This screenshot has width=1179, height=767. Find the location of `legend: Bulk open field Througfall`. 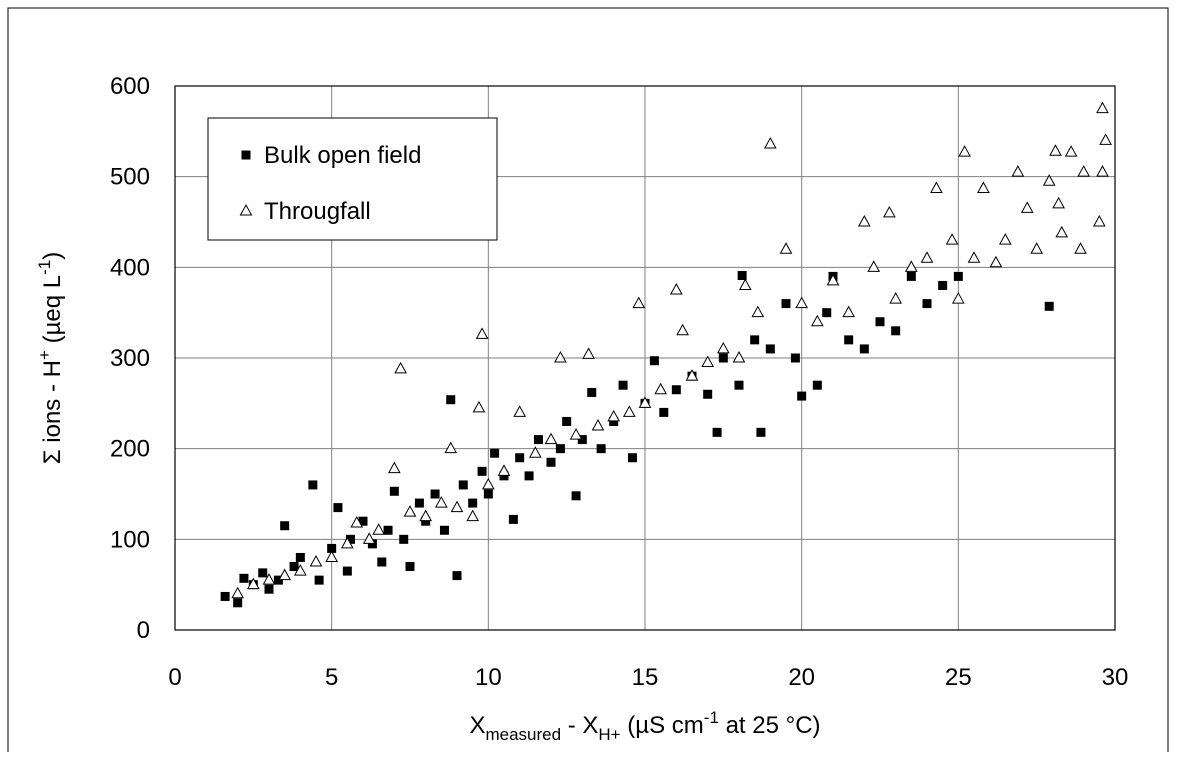

legend: Bulk open field Througfall is located at coordinates (352, 179).